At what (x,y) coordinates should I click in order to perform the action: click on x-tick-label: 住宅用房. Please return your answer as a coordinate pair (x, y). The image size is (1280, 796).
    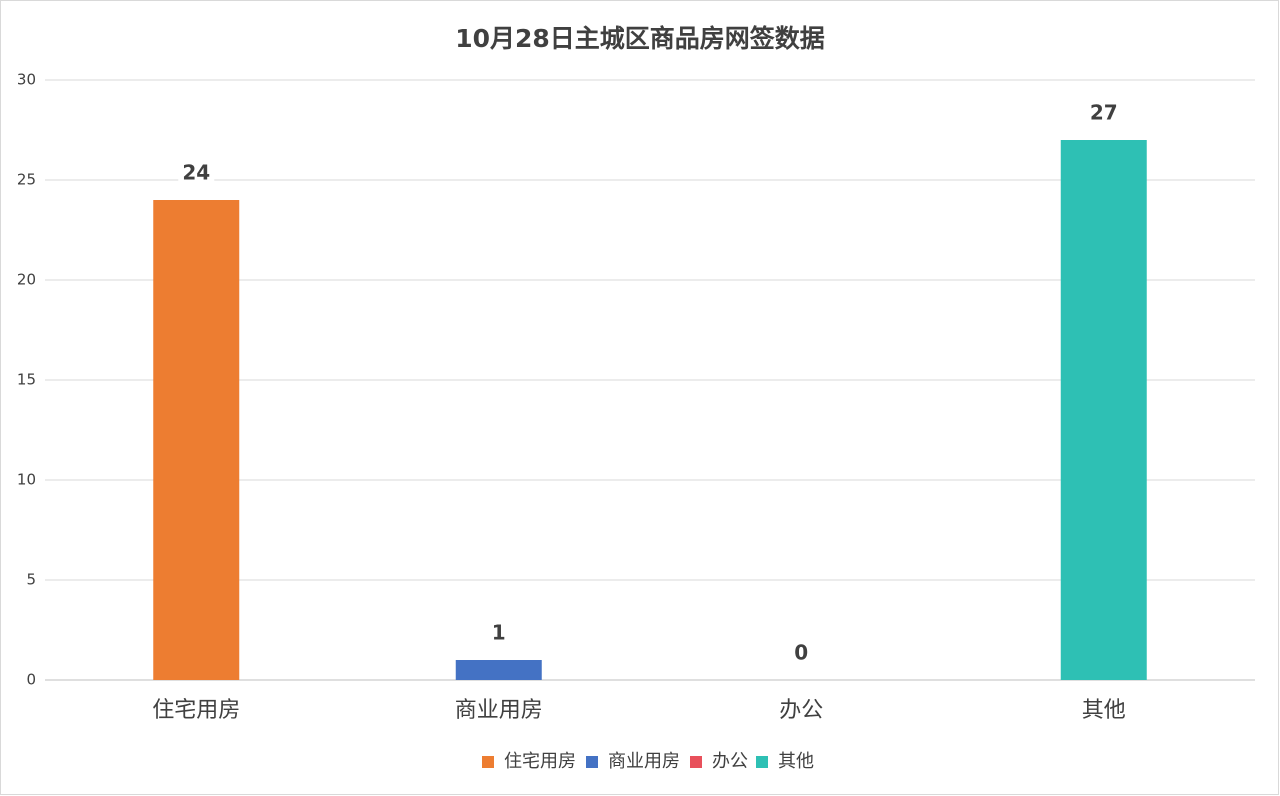
    Looking at the image, I should click on (196, 710).